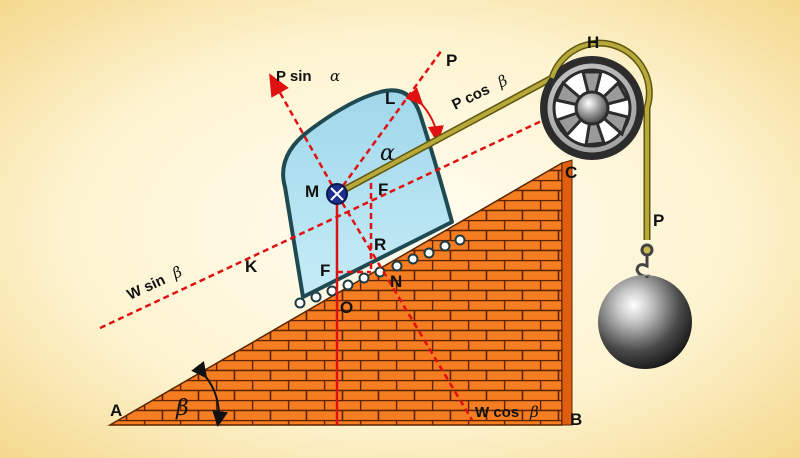 The image size is (800, 458). I want to click on rope-incline, so click(446, 135).